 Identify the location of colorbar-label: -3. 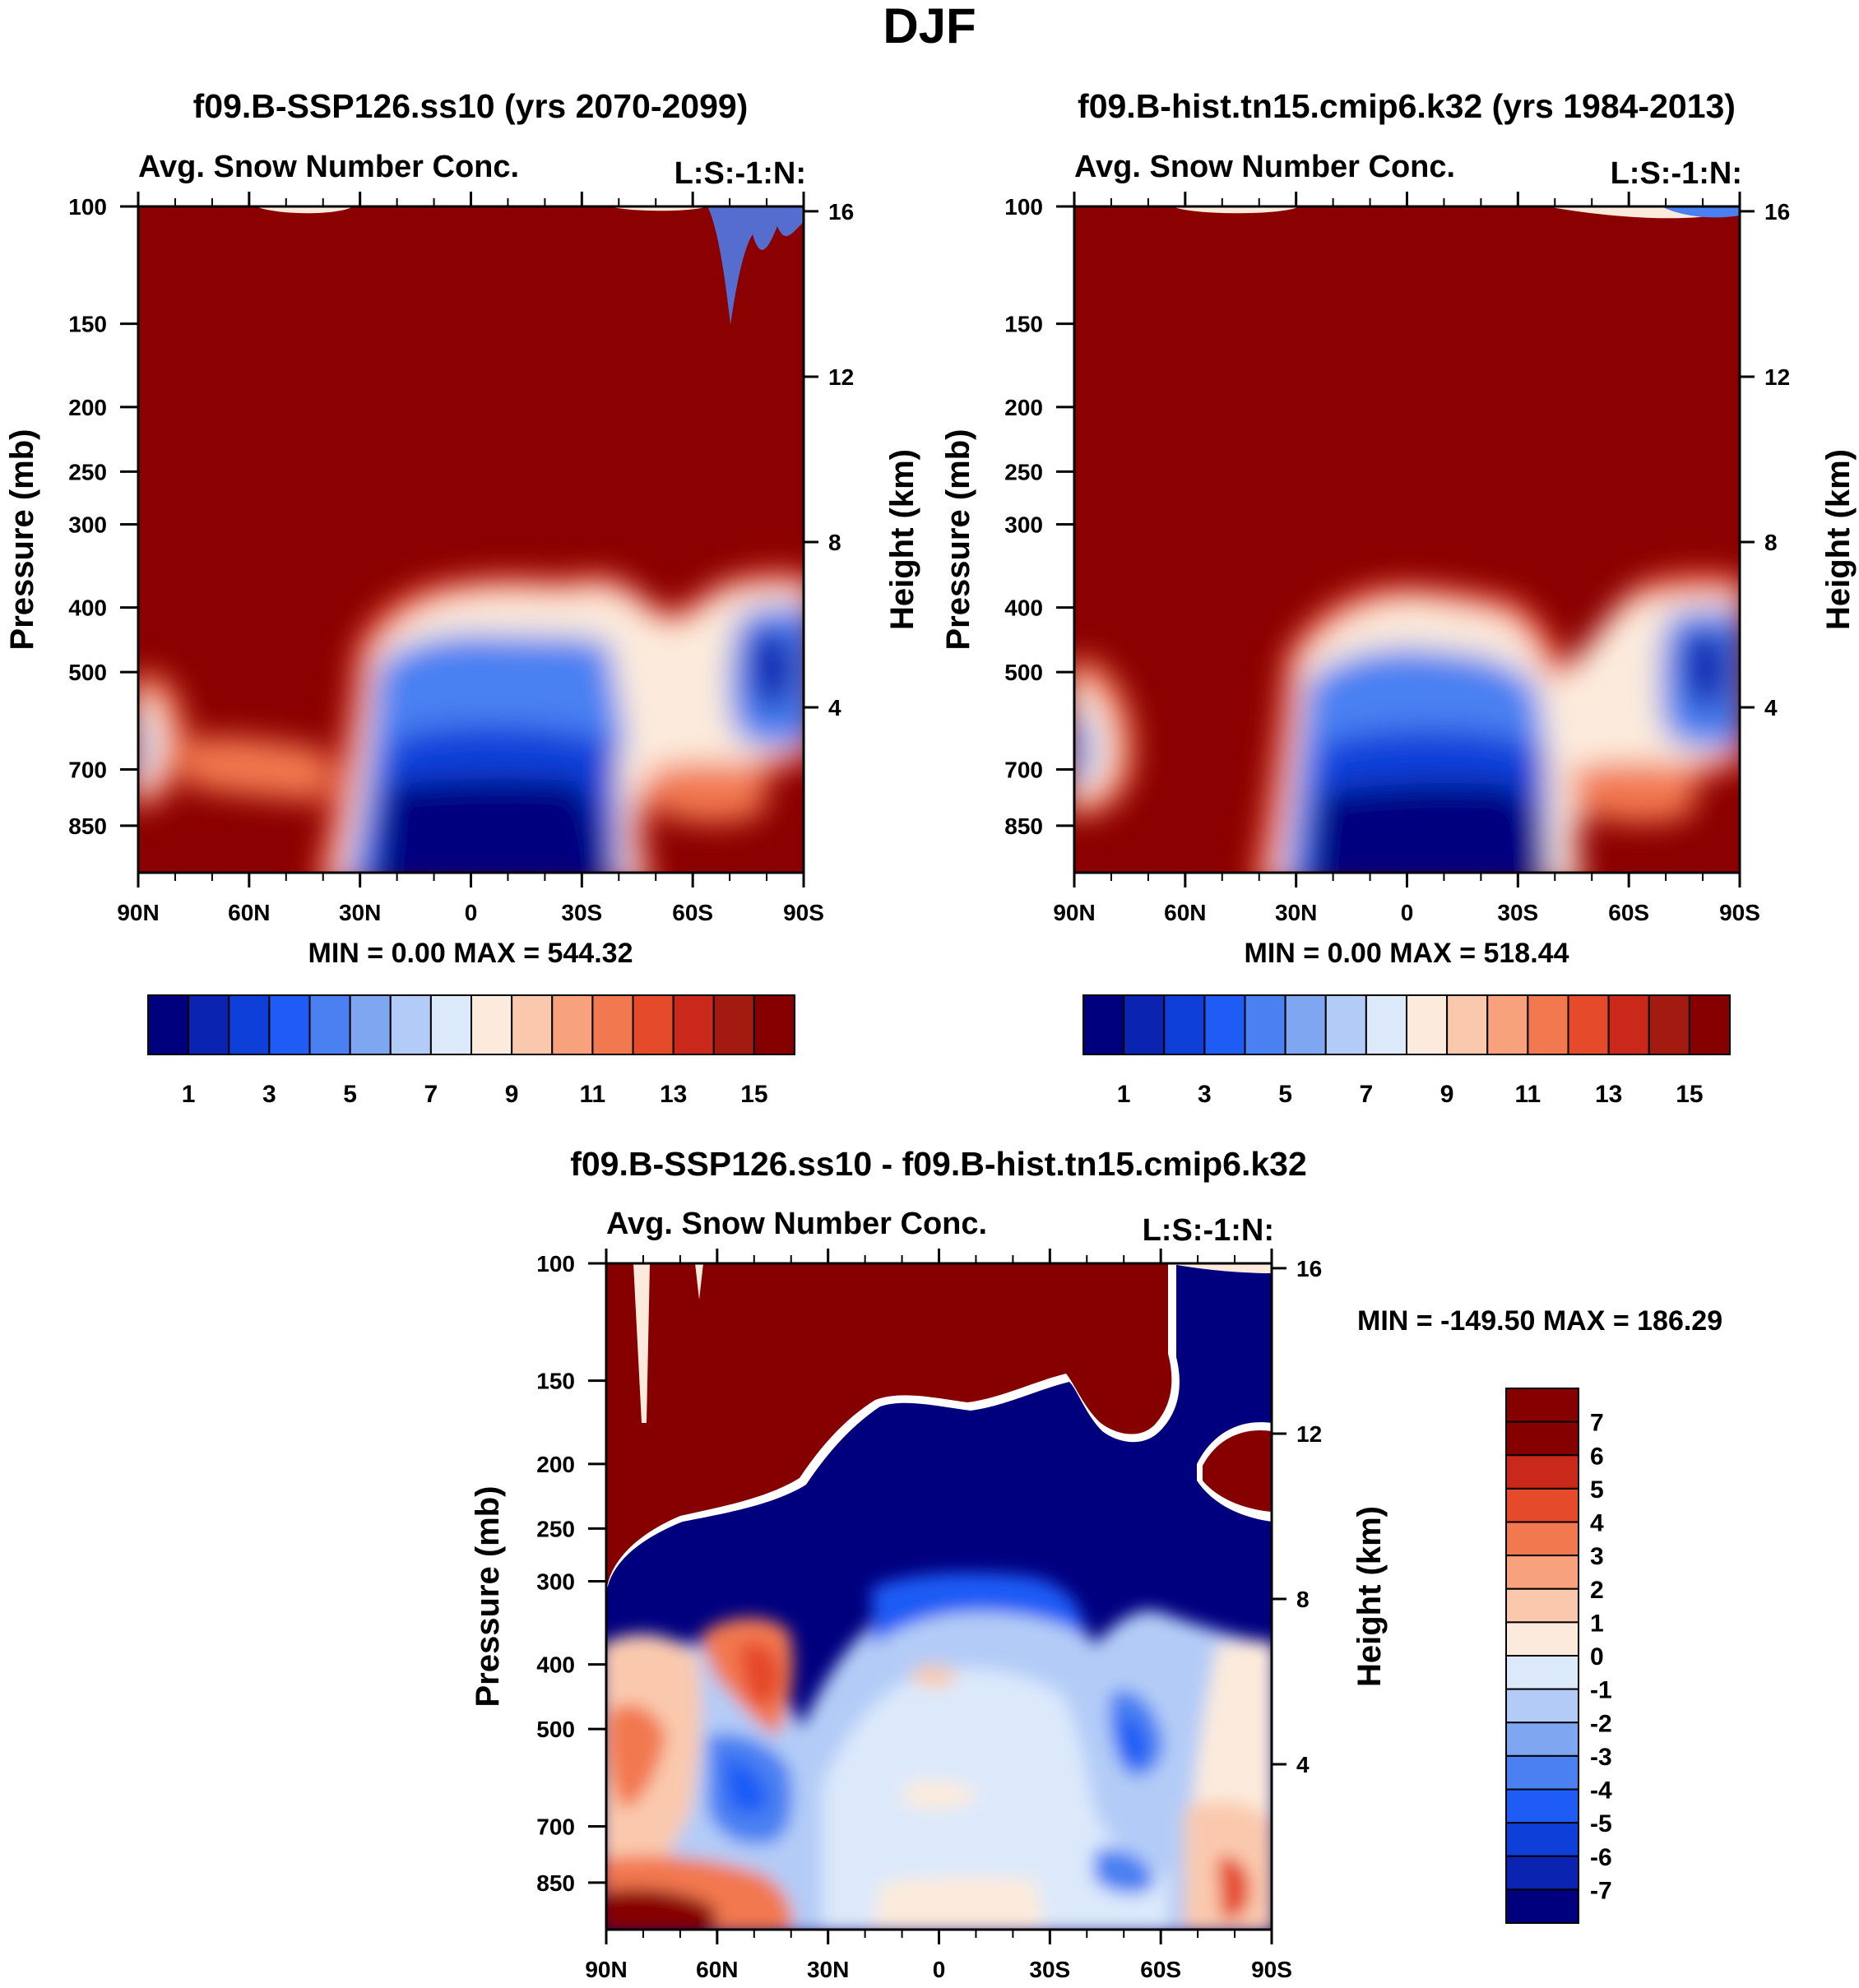
(1601, 1758).